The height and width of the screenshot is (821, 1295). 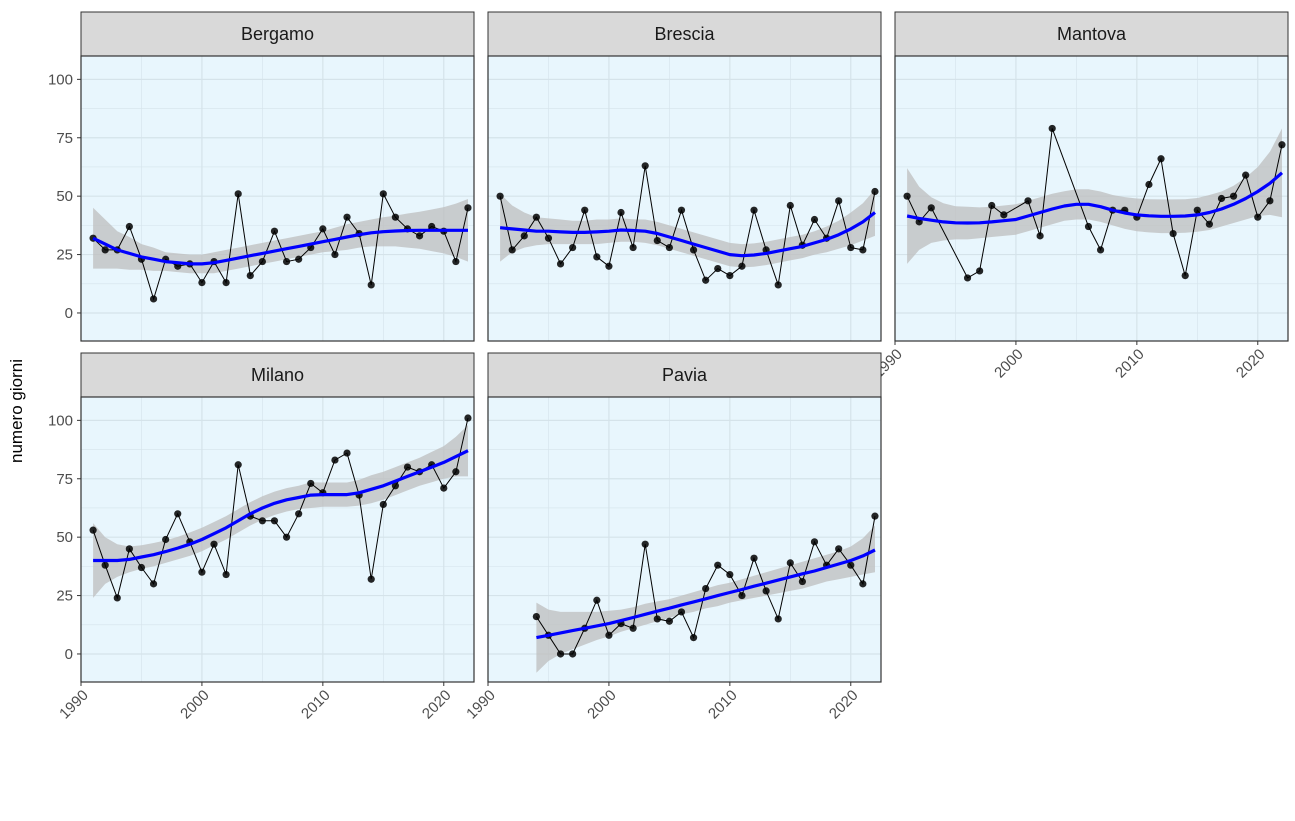 I want to click on x-tick-label: 1990, so click(x=481, y=705).